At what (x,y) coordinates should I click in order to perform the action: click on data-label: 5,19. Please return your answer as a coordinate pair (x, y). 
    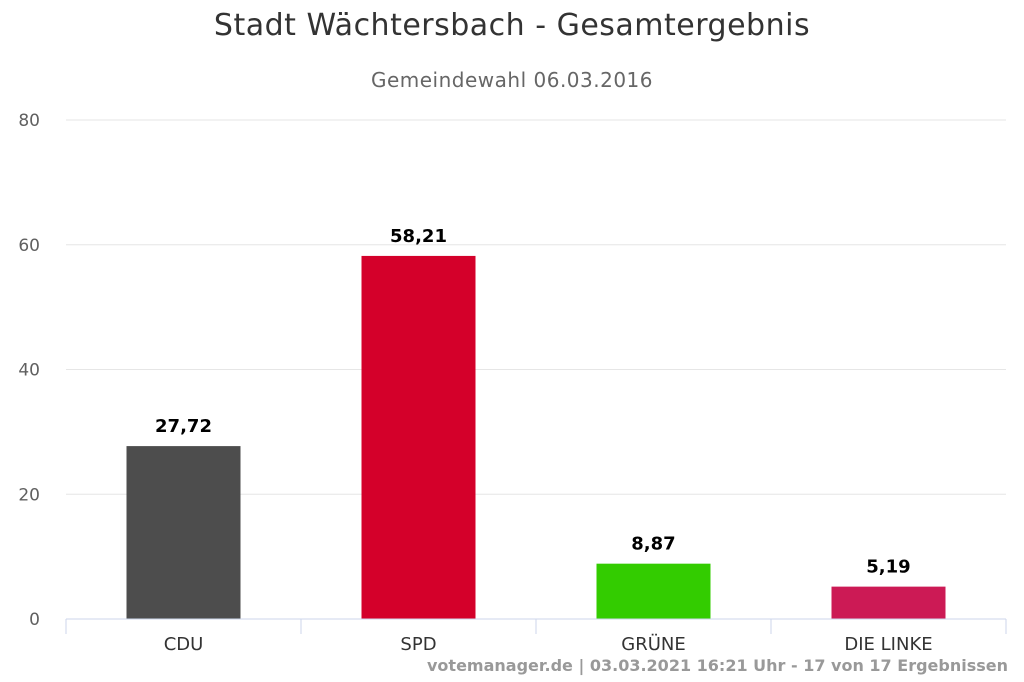
    Looking at the image, I should click on (888, 567).